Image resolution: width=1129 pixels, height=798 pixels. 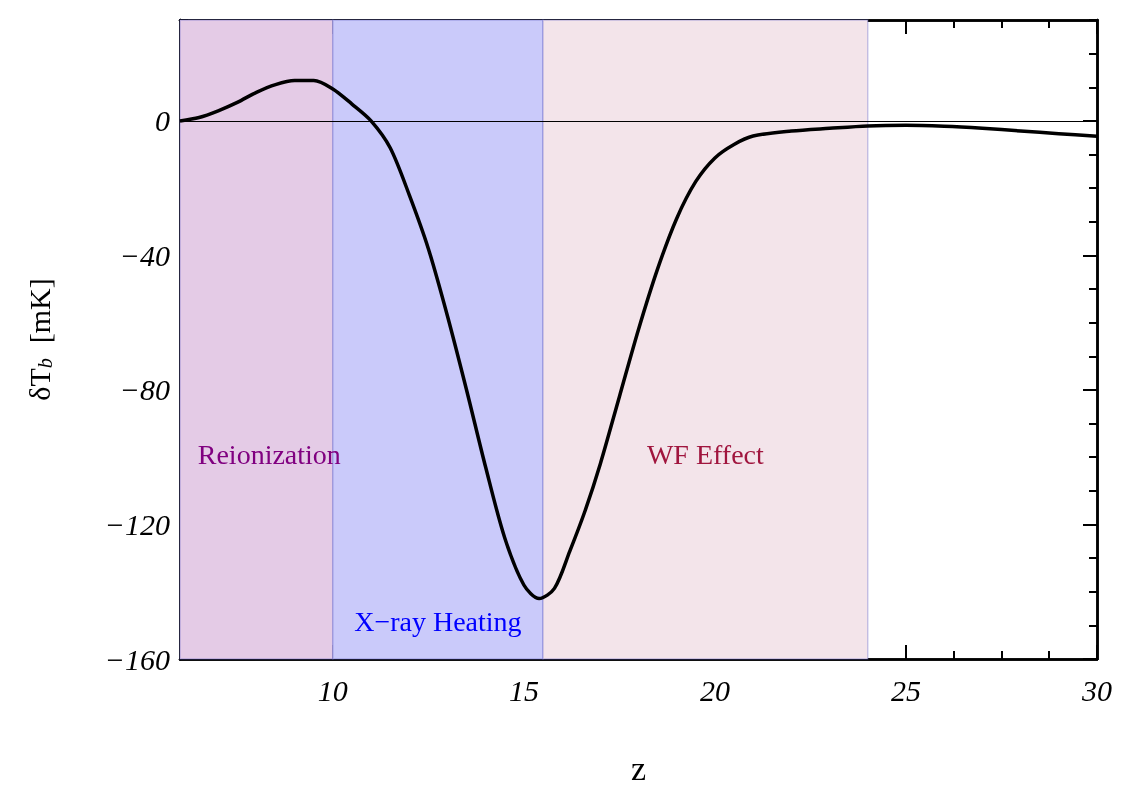 I want to click on x-tick-label: 25, so click(x=905, y=690).